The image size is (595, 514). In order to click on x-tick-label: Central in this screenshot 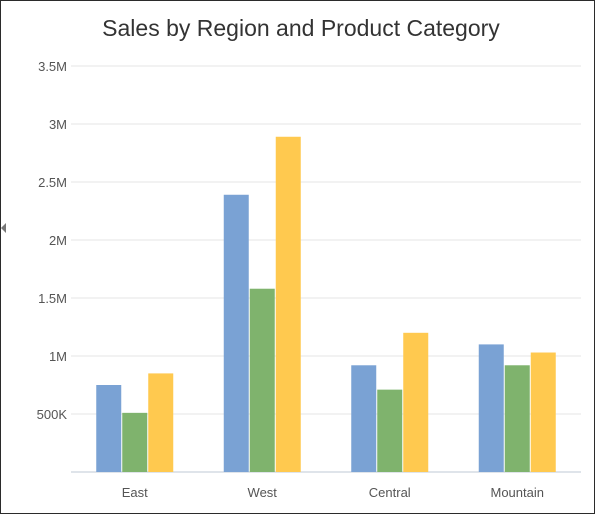, I will do `click(390, 492)`.